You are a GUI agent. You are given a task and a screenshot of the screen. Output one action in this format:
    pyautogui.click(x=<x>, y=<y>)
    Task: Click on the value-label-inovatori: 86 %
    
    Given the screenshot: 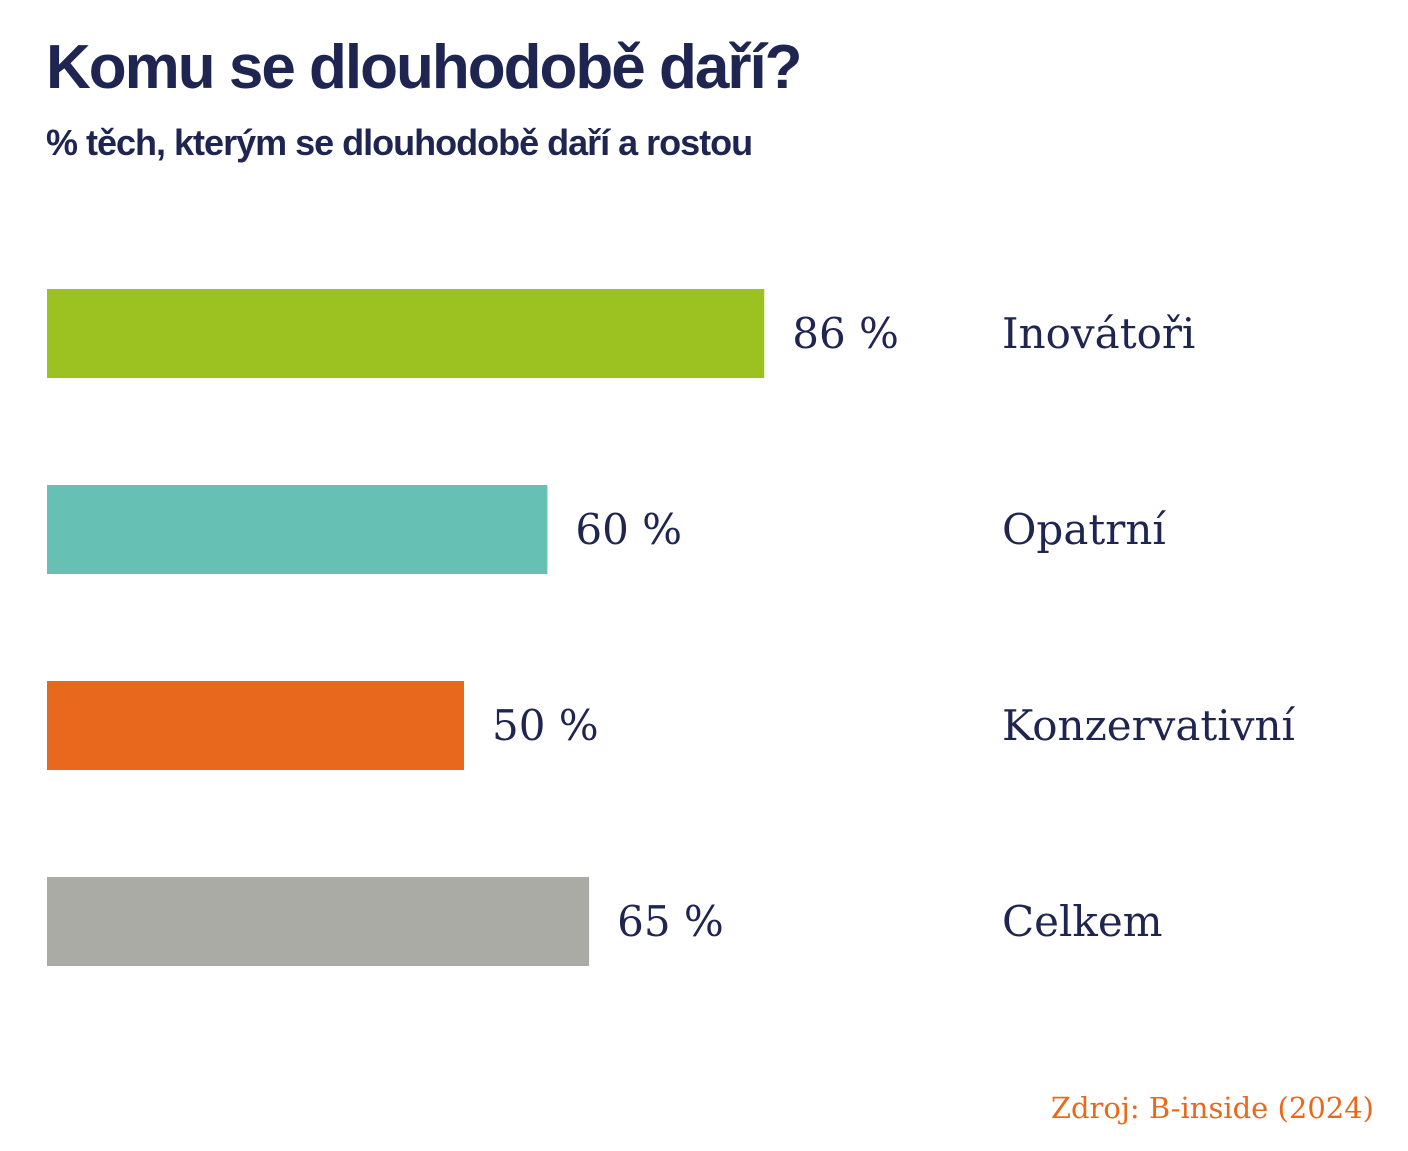 What is the action you would take?
    pyautogui.click(x=845, y=333)
    